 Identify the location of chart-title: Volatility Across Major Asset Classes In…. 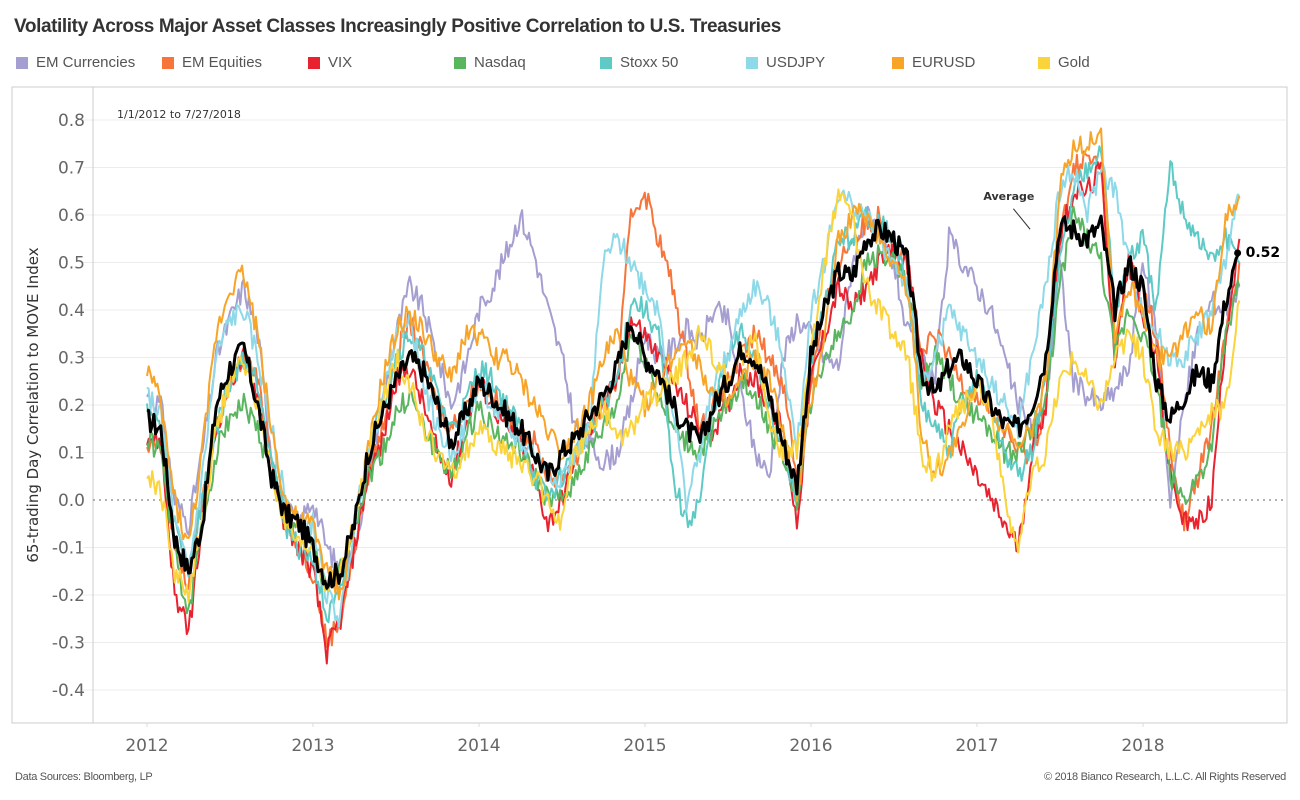
(397, 26).